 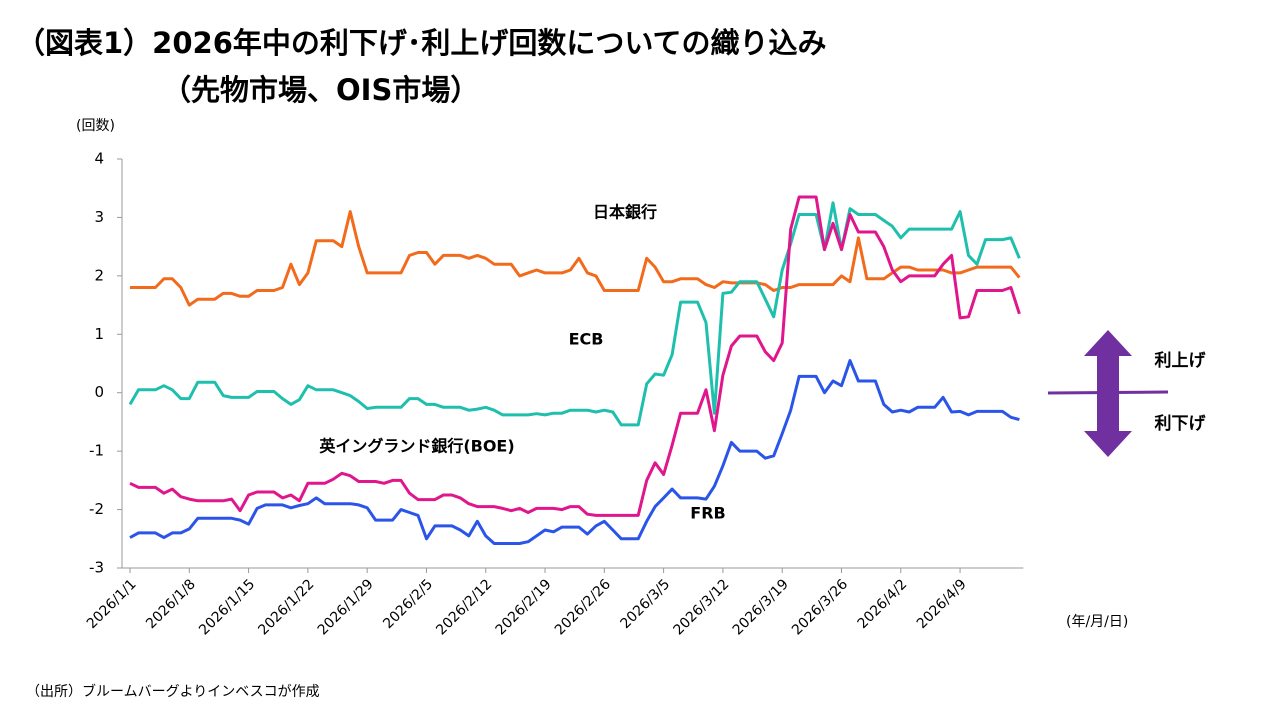 I want to click on x-tick-label: 2026/2/26, so click(x=583, y=607).